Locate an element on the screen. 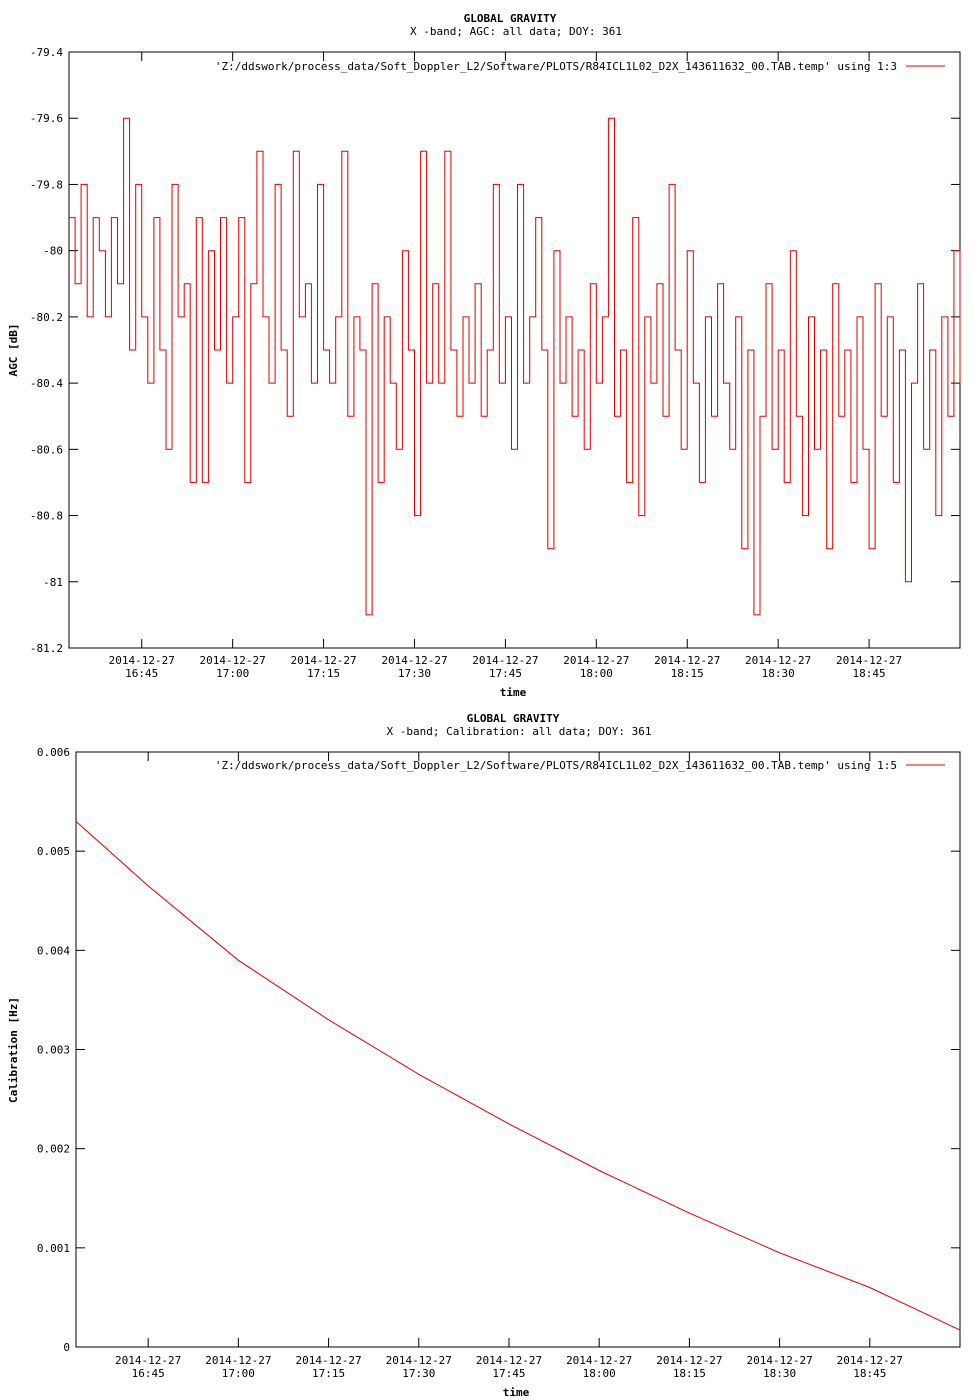  y-tick-label: -80 is located at coordinates (53, 251).